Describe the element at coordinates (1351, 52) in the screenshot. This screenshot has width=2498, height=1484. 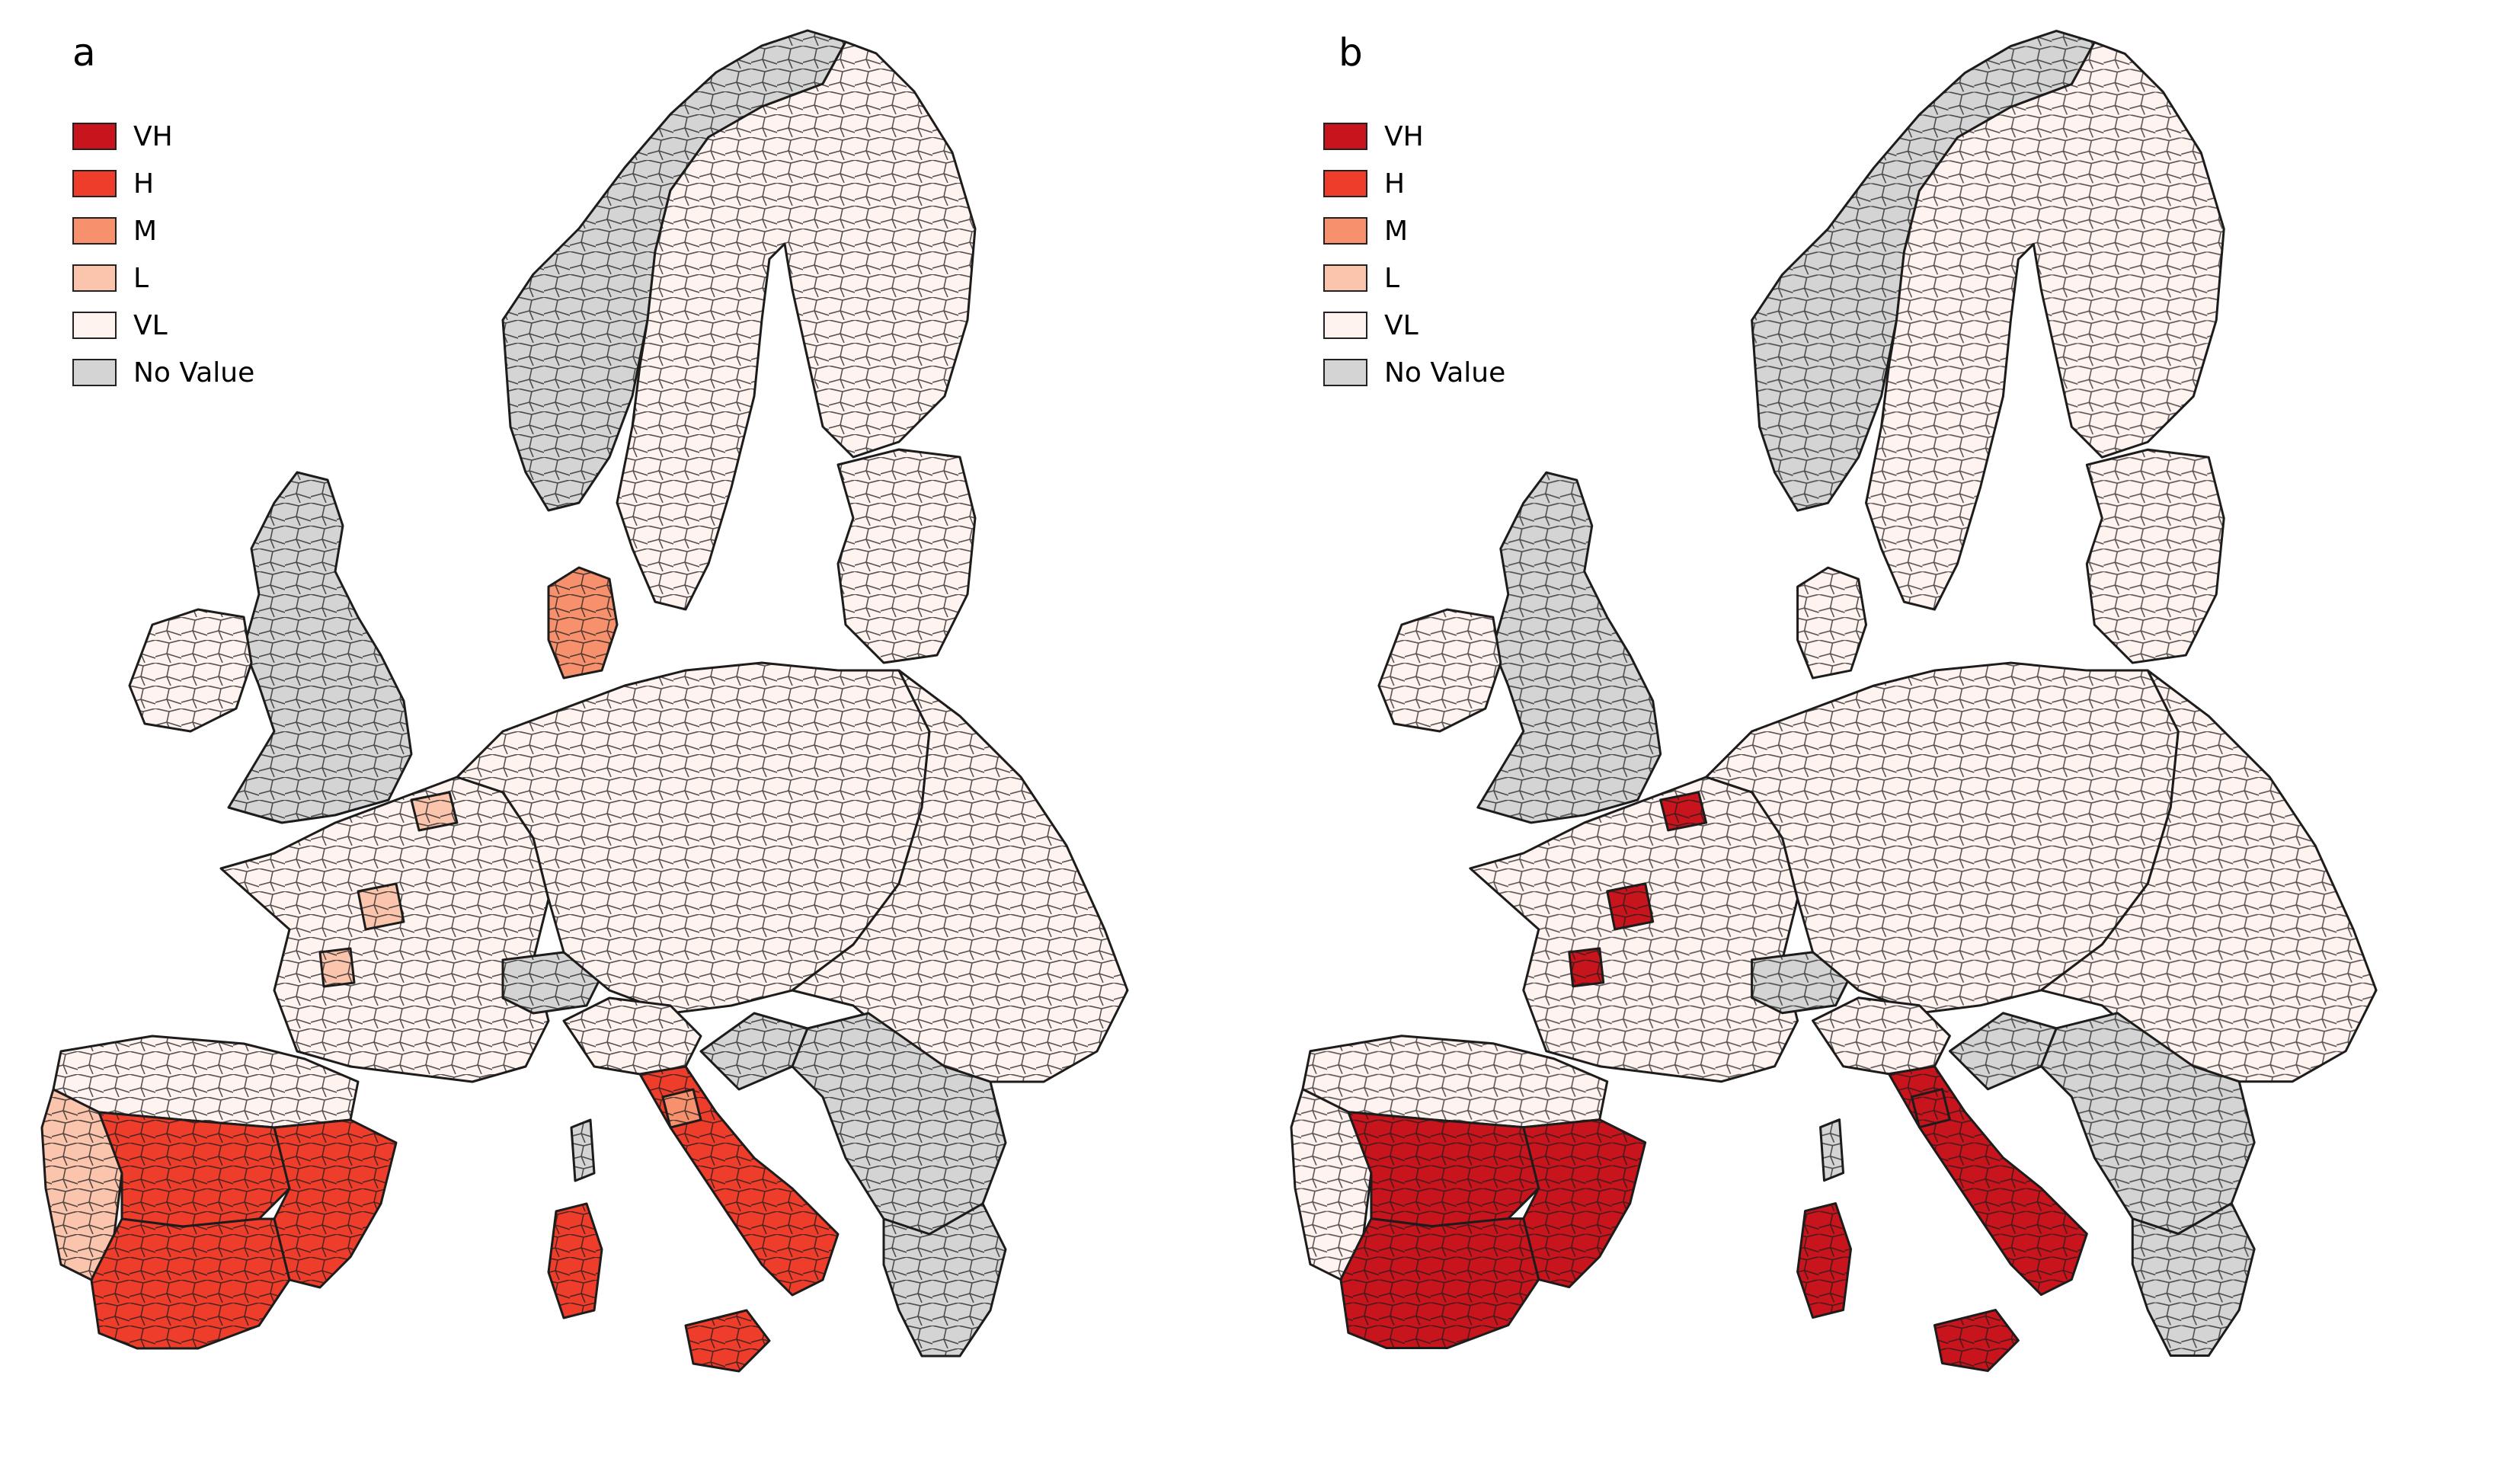
I see `panel-label-b: b` at that location.